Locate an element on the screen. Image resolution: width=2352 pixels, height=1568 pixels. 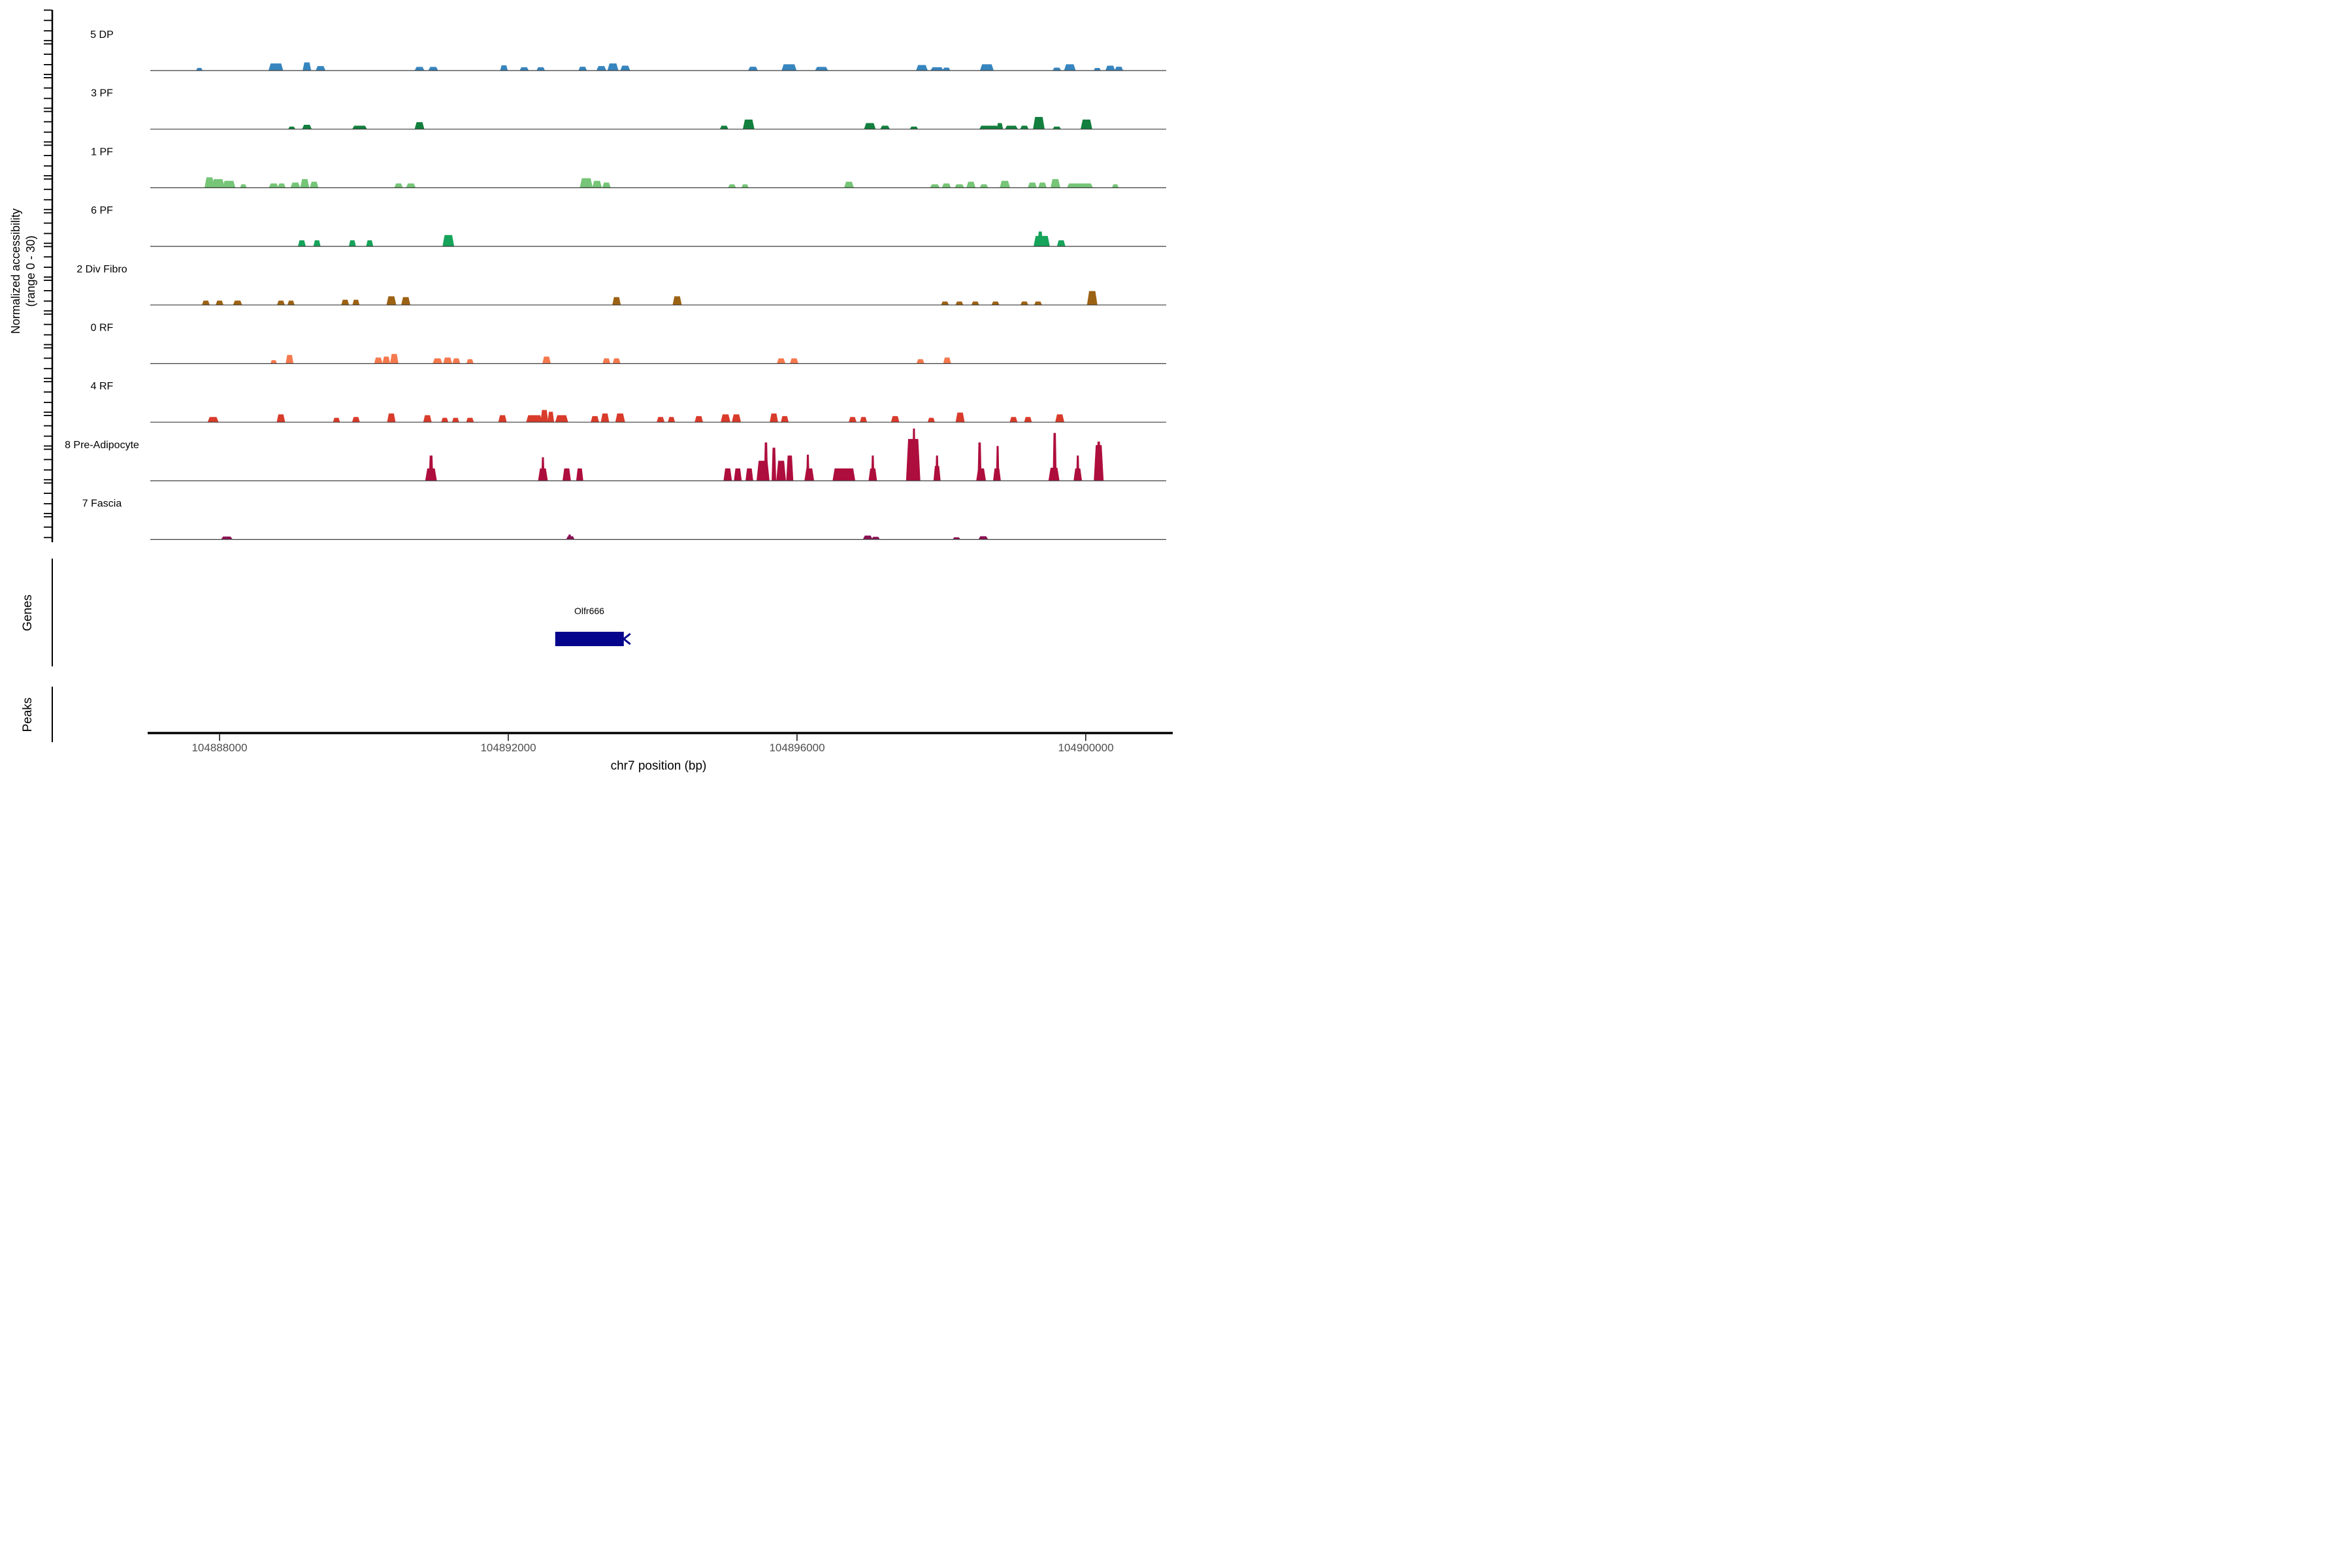
track-label-0-rf: 0 RF is located at coordinates (102, 328).